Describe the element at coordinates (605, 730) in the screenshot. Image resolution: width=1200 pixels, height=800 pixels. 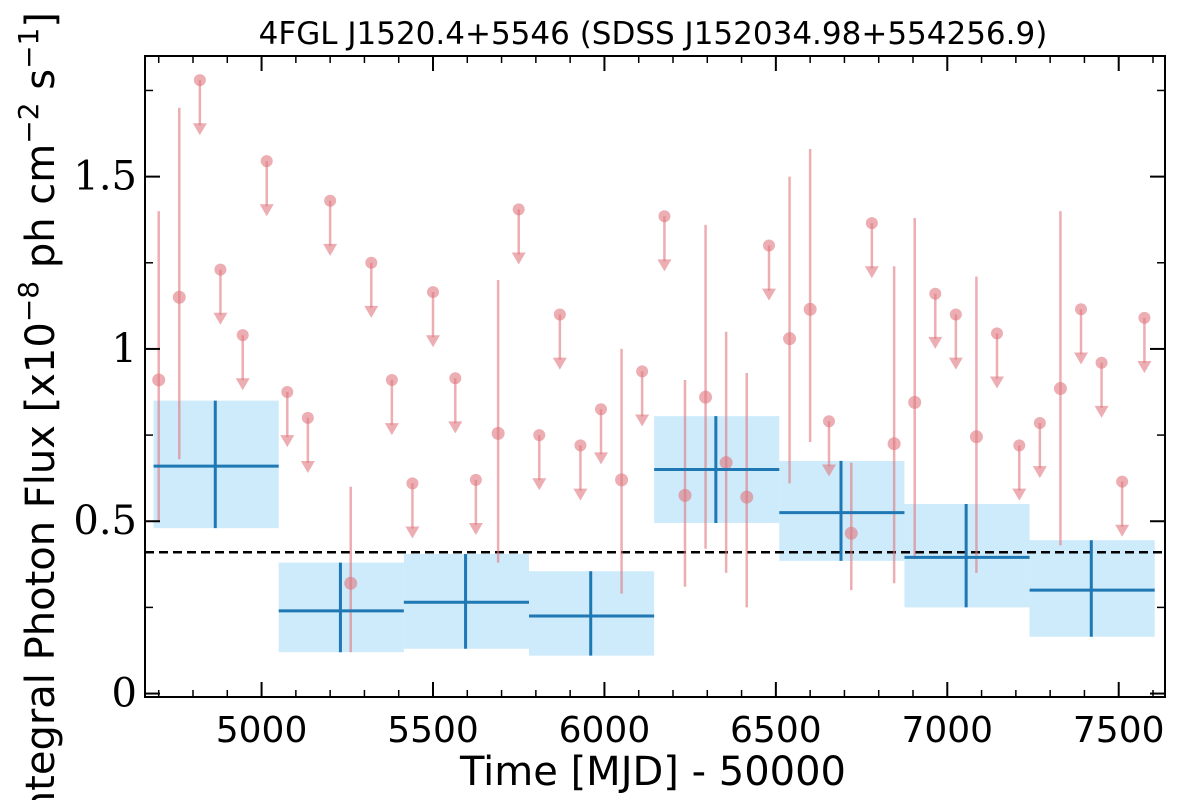
I see `x-tick-label: 6000` at that location.